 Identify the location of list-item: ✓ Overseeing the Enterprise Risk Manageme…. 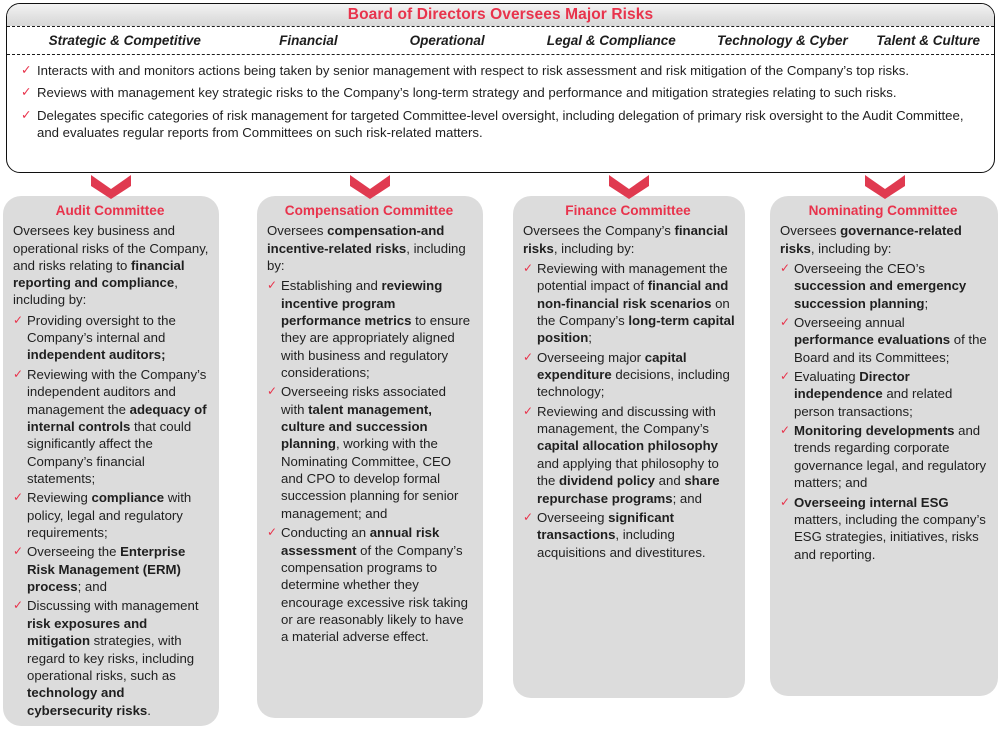
(110, 569).